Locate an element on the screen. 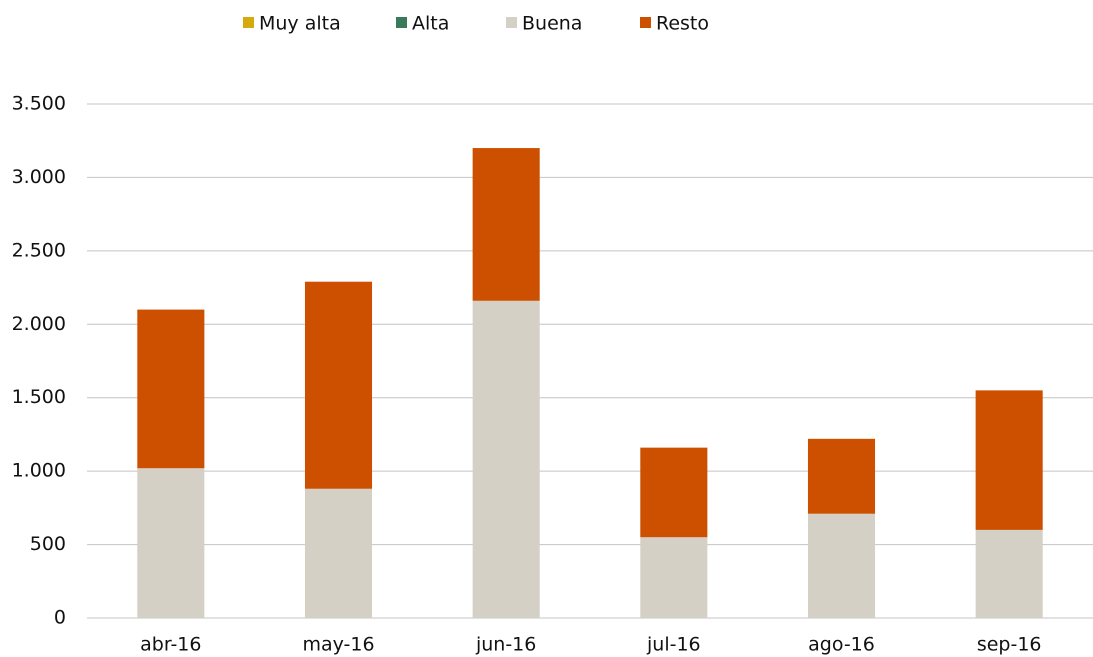 This screenshot has height=657, width=1093. y-tick-label: 2.000 is located at coordinates (39, 324).